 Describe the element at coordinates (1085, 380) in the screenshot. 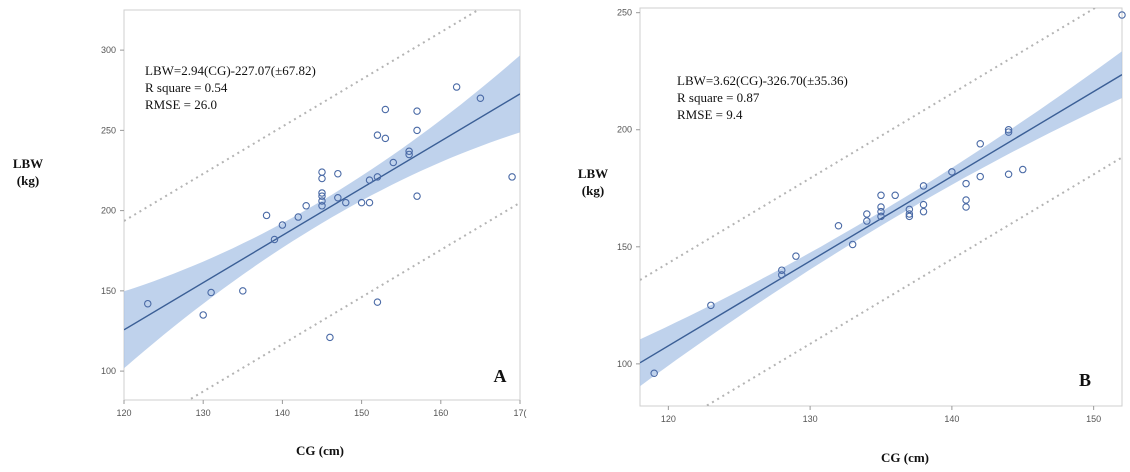

I see `panel-label: B` at that location.